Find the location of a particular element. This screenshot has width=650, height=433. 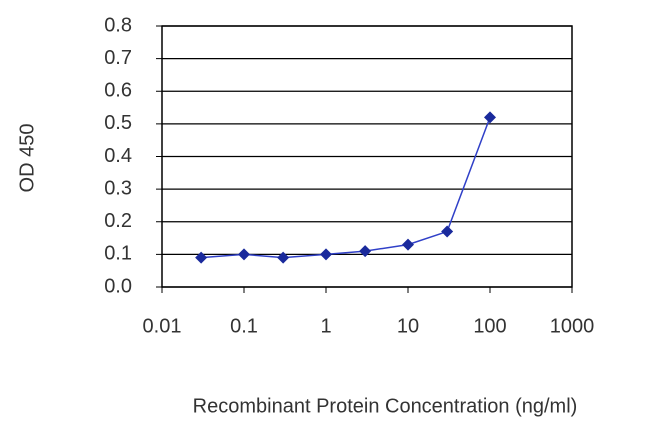

y-tick-label: 0.1 is located at coordinates (118, 254).